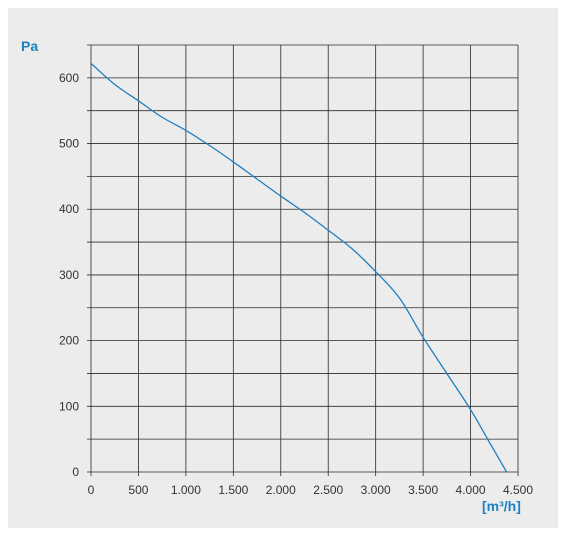 The width and height of the screenshot is (567, 536). Describe the element at coordinates (69, 144) in the screenshot. I see `y-tick-label: 500` at that location.